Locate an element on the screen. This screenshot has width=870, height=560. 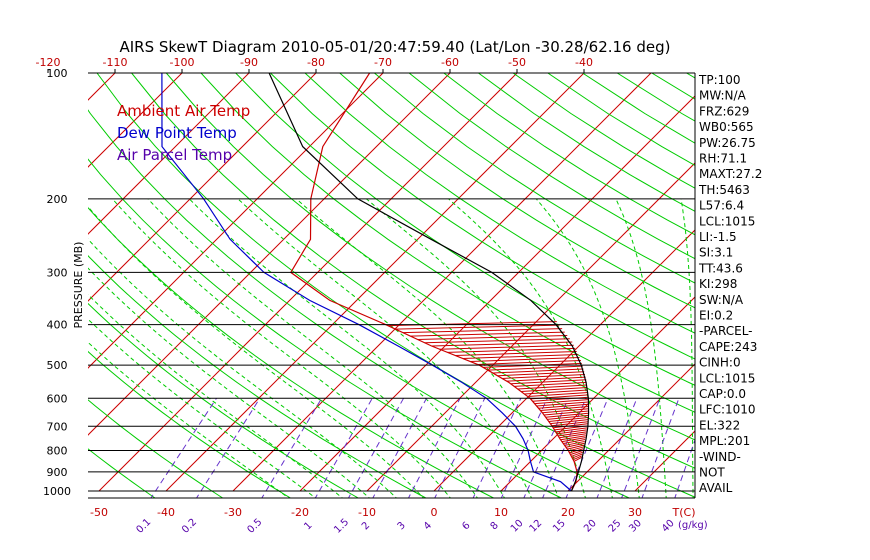
index-item: WB0:565 is located at coordinates (726, 127).